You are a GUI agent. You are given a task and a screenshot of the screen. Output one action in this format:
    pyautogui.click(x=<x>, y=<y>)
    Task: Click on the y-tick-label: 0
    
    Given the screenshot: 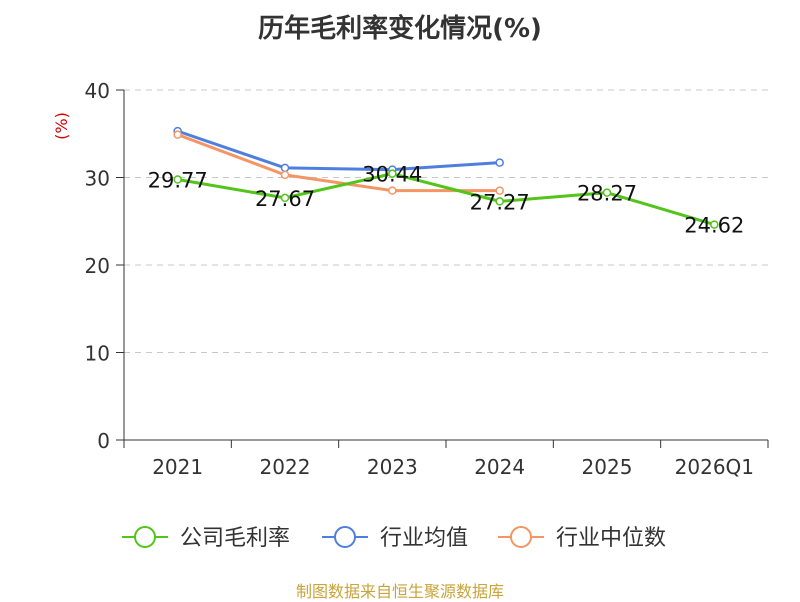 What is the action you would take?
    pyautogui.click(x=103, y=441)
    